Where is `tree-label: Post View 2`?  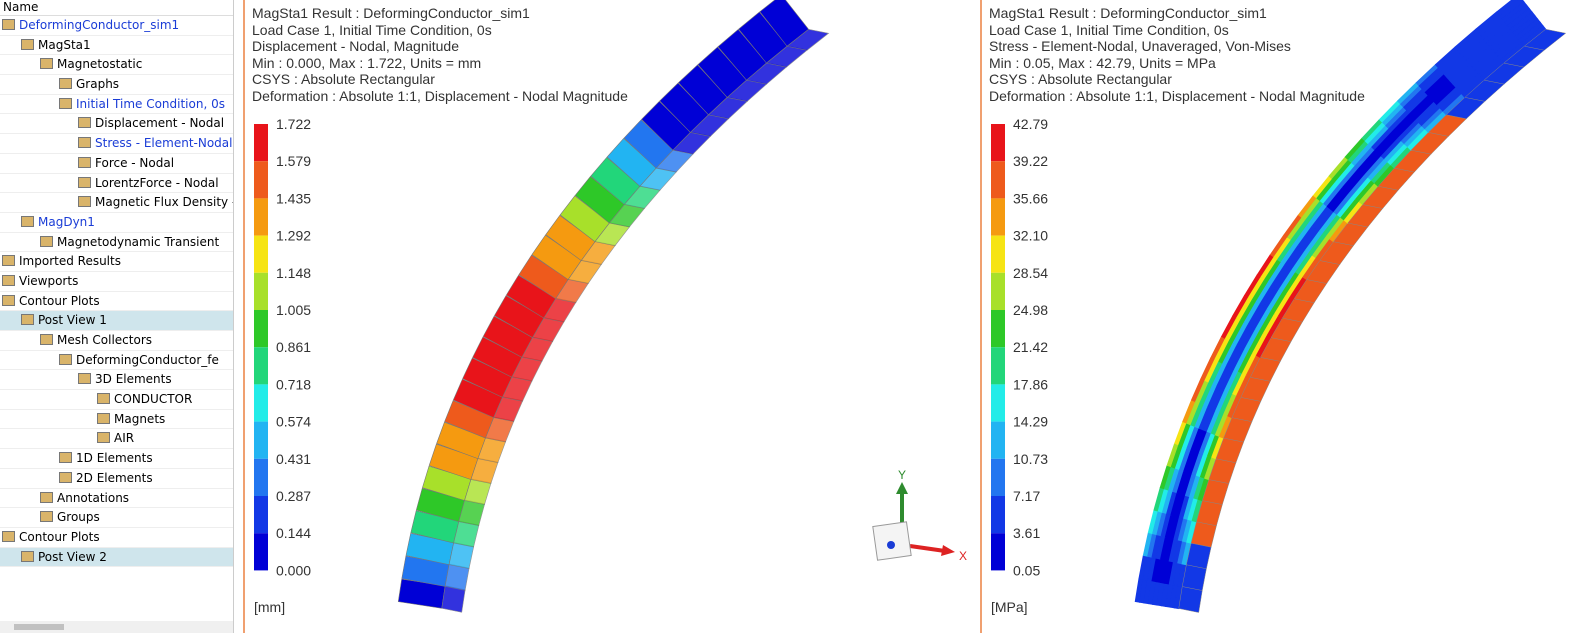 tree-label: Post View 2 is located at coordinates (64, 557).